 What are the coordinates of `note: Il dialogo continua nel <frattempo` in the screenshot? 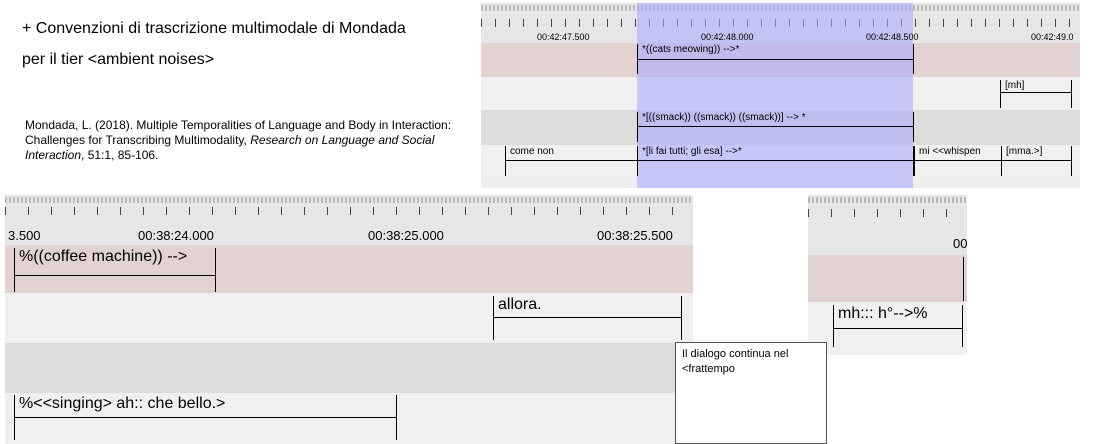 It's located at (751, 393).